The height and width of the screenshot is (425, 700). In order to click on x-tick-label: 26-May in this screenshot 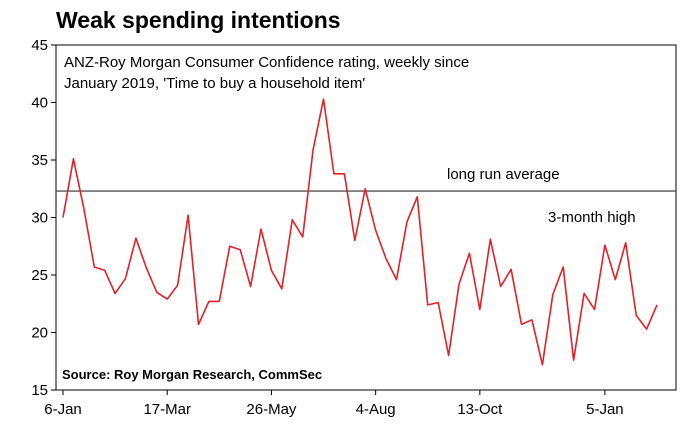, I will do `click(271, 409)`.